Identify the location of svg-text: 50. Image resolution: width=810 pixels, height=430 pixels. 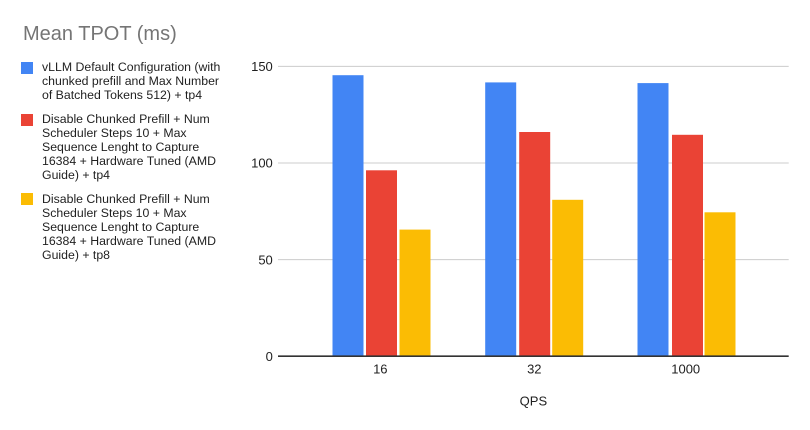
(265, 259).